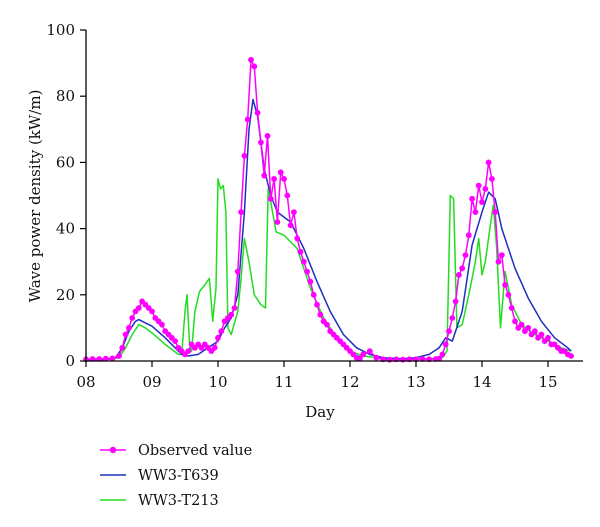 The image size is (600, 527). Describe the element at coordinates (195, 451) in the screenshot. I see `legend-label-observed: Observed value` at that location.